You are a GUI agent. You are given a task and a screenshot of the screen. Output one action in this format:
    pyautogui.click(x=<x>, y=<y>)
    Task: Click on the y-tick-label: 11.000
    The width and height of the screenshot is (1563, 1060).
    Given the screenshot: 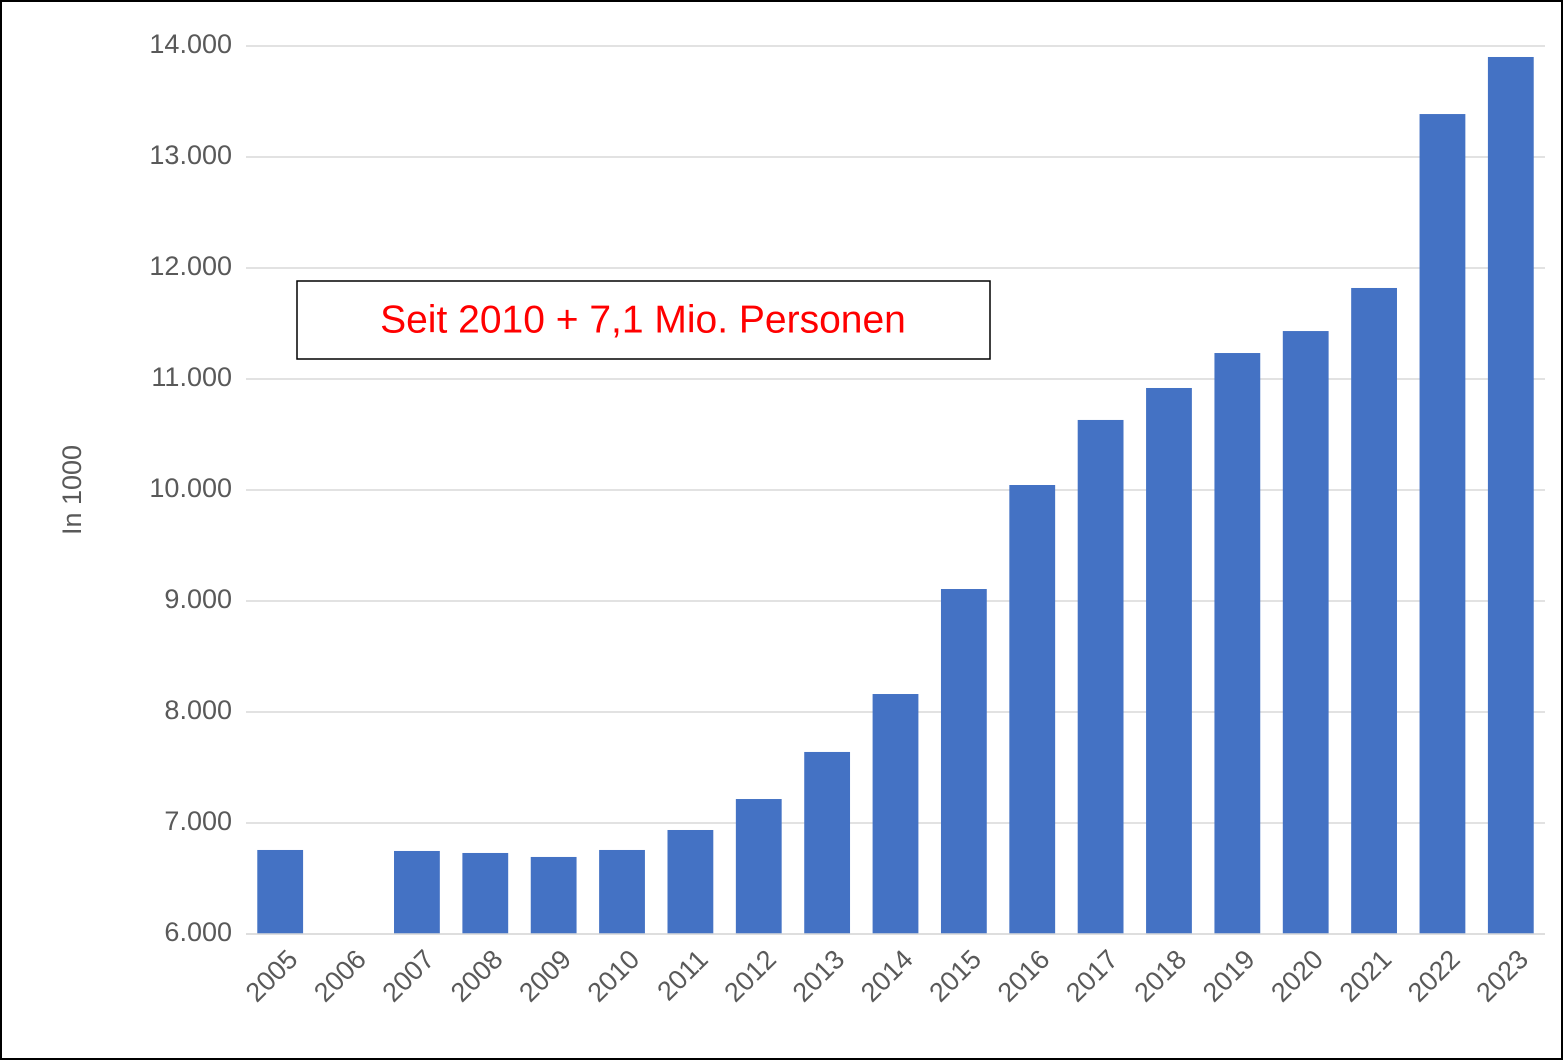 What is the action you would take?
    pyautogui.click(x=191, y=377)
    